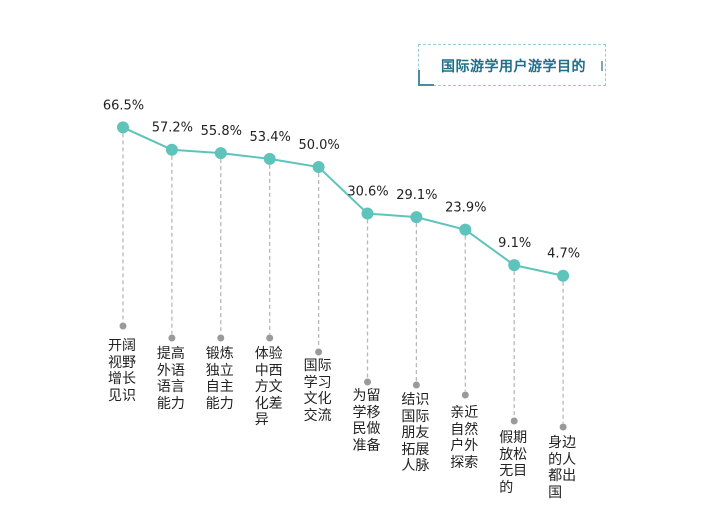  I want to click on data-label: 66.5%, so click(123, 105).